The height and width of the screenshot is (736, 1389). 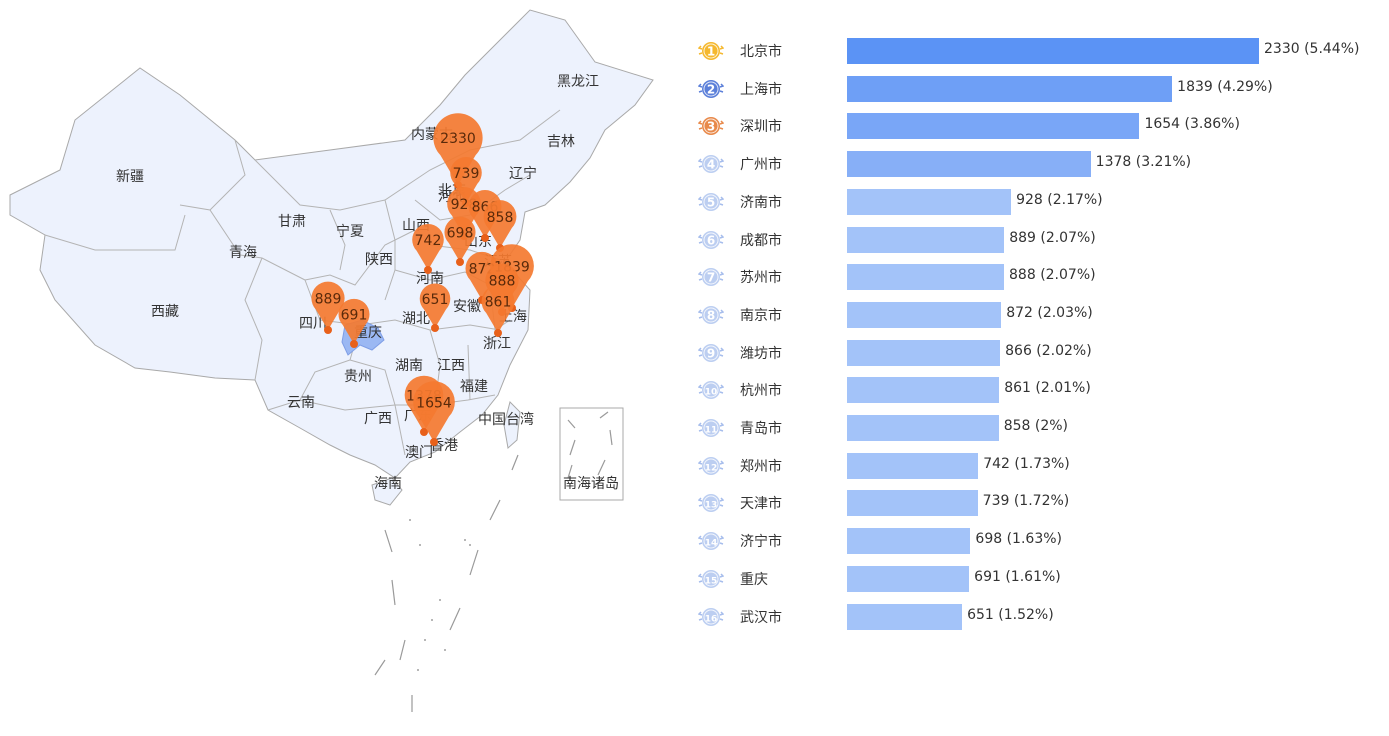 I want to click on province-label: 广西, so click(x=378, y=419).